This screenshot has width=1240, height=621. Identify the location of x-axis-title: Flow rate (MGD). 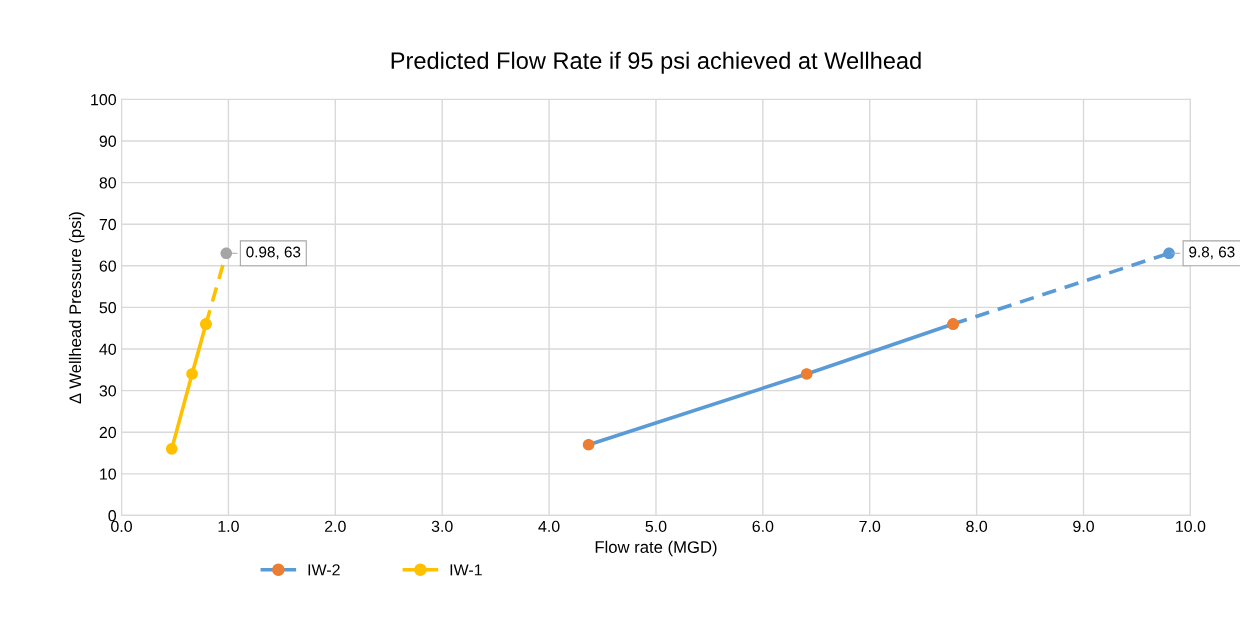
(656, 548).